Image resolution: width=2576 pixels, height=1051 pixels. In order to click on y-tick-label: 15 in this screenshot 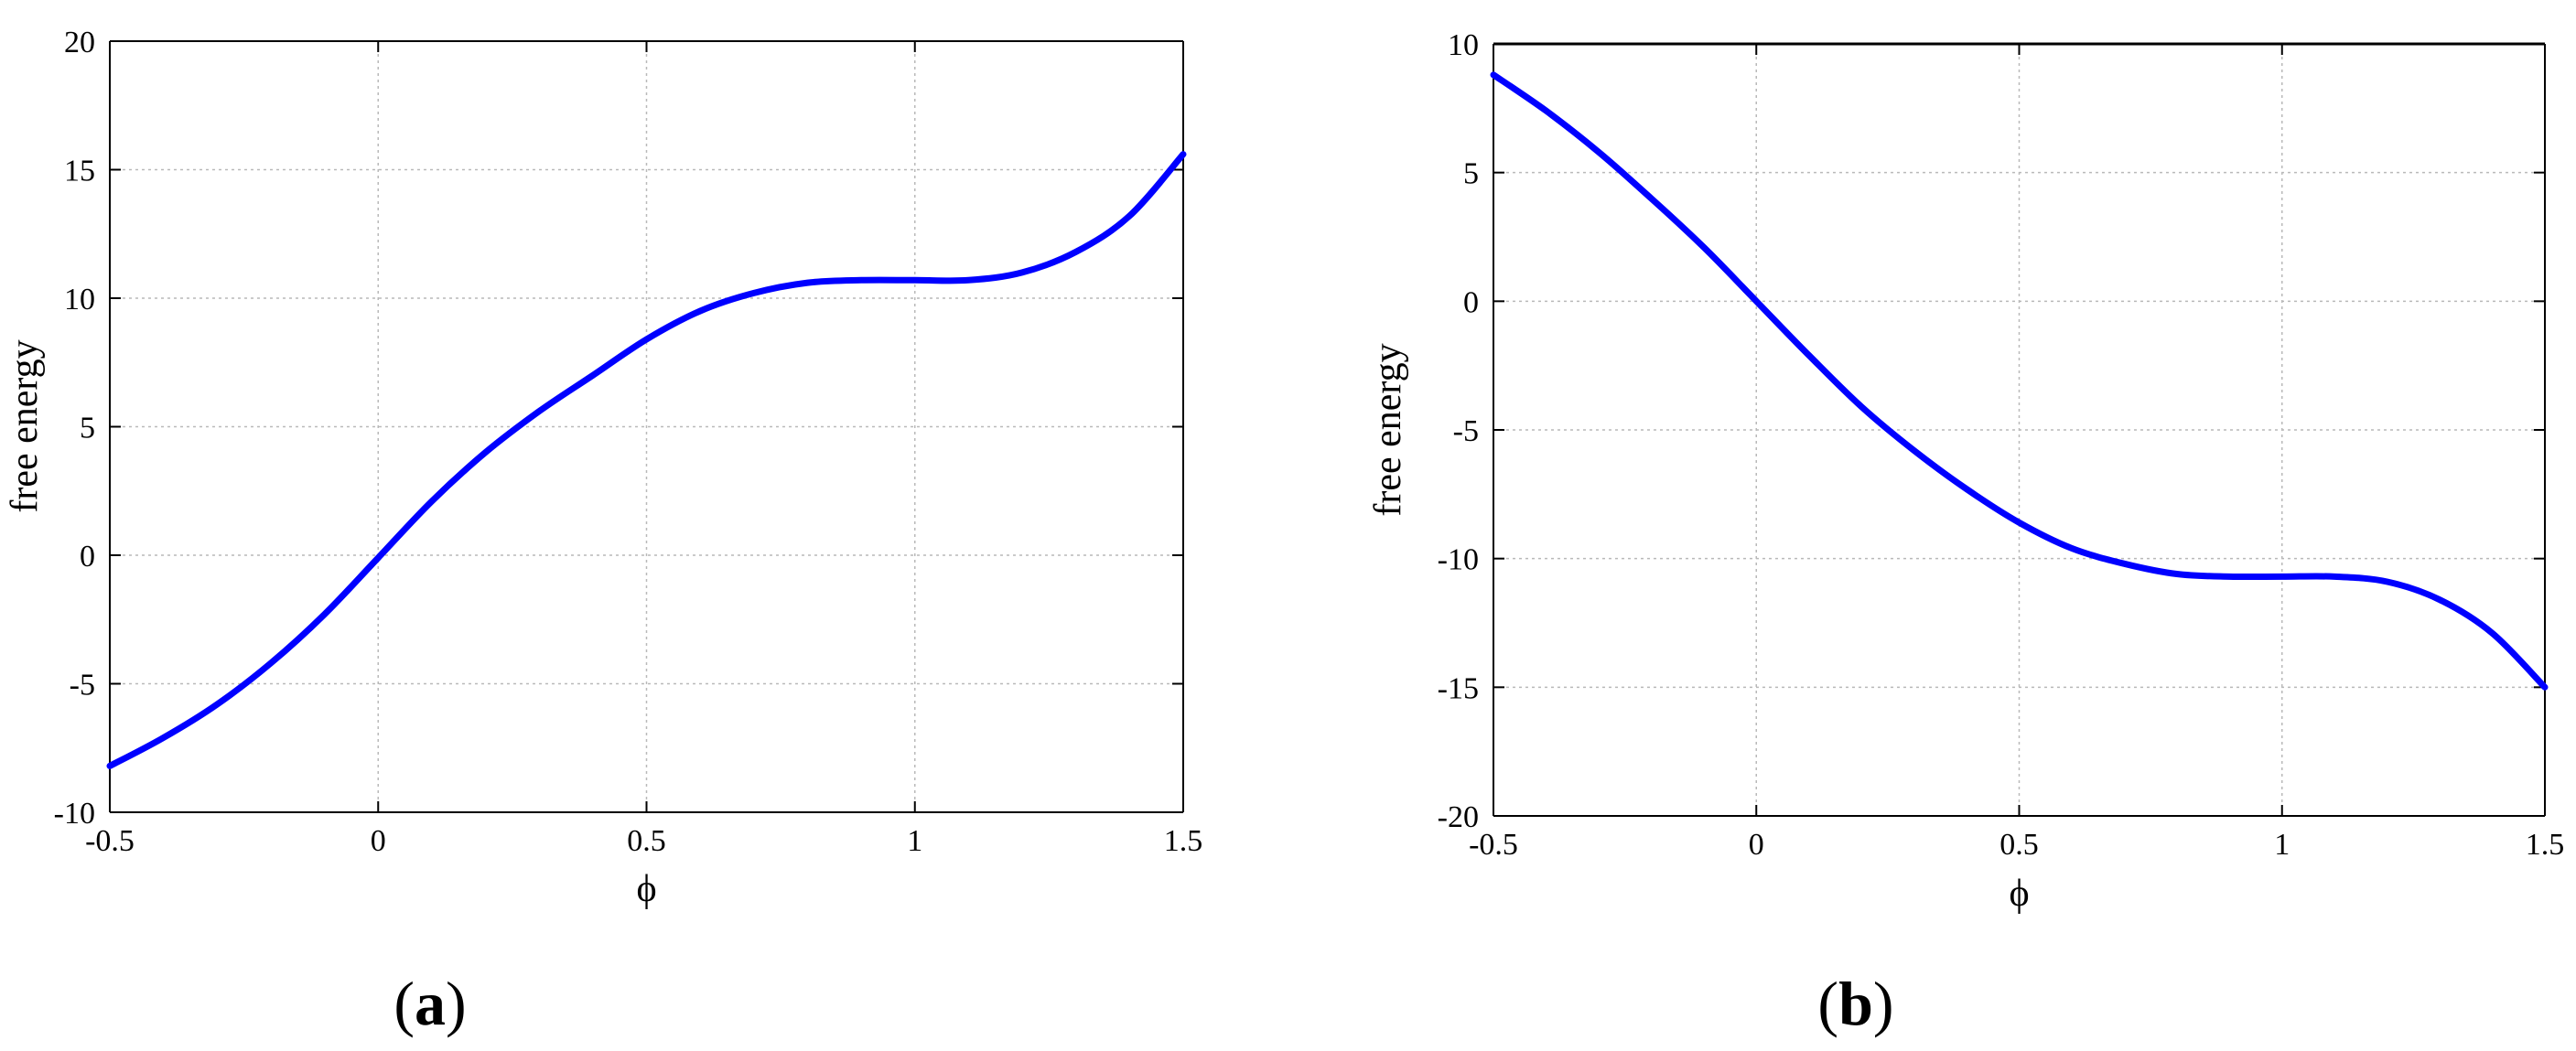, I will do `click(79, 171)`.